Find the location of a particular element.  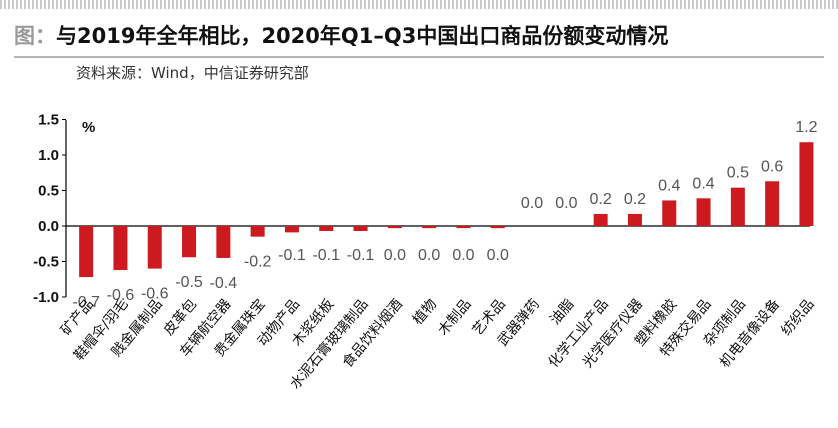

title-underline is located at coordinates (419, 57).